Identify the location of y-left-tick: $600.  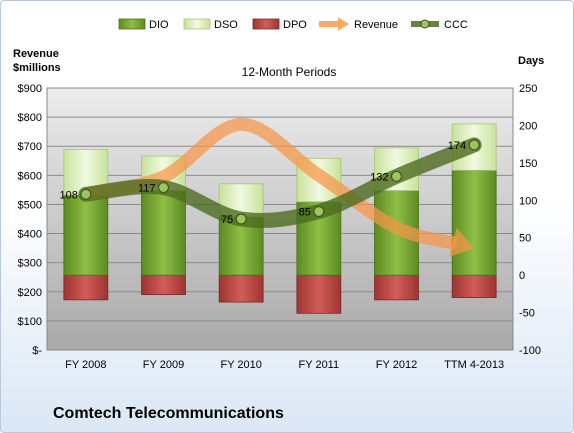
(30, 176).